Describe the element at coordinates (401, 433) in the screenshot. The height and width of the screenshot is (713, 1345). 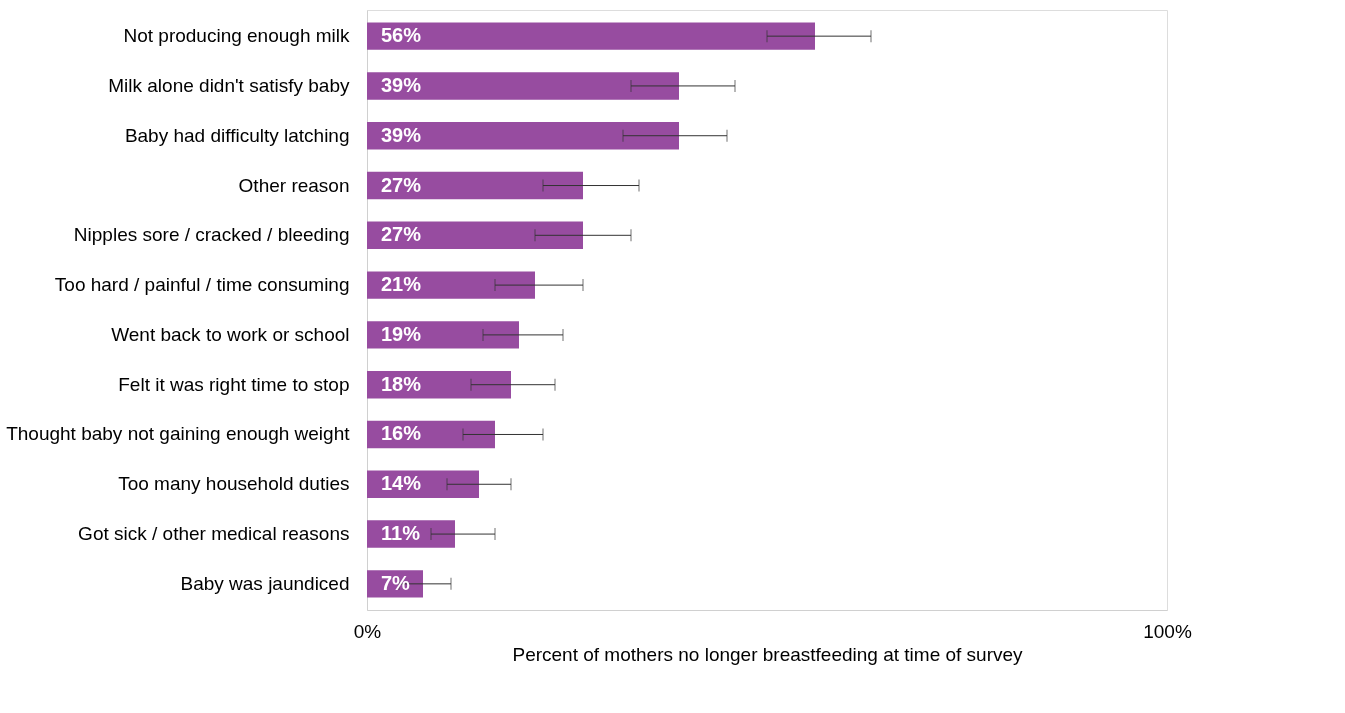
I see `data-label: 16%` at that location.